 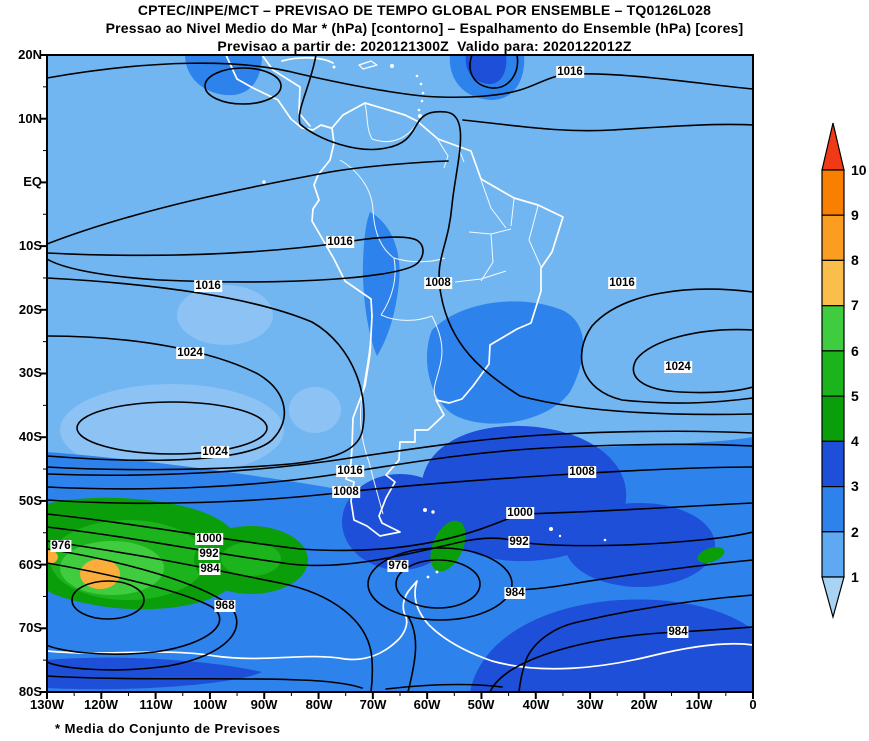 What do you see at coordinates (30, 627) in the screenshot?
I see `lat-tick-label: 70S` at bounding box center [30, 627].